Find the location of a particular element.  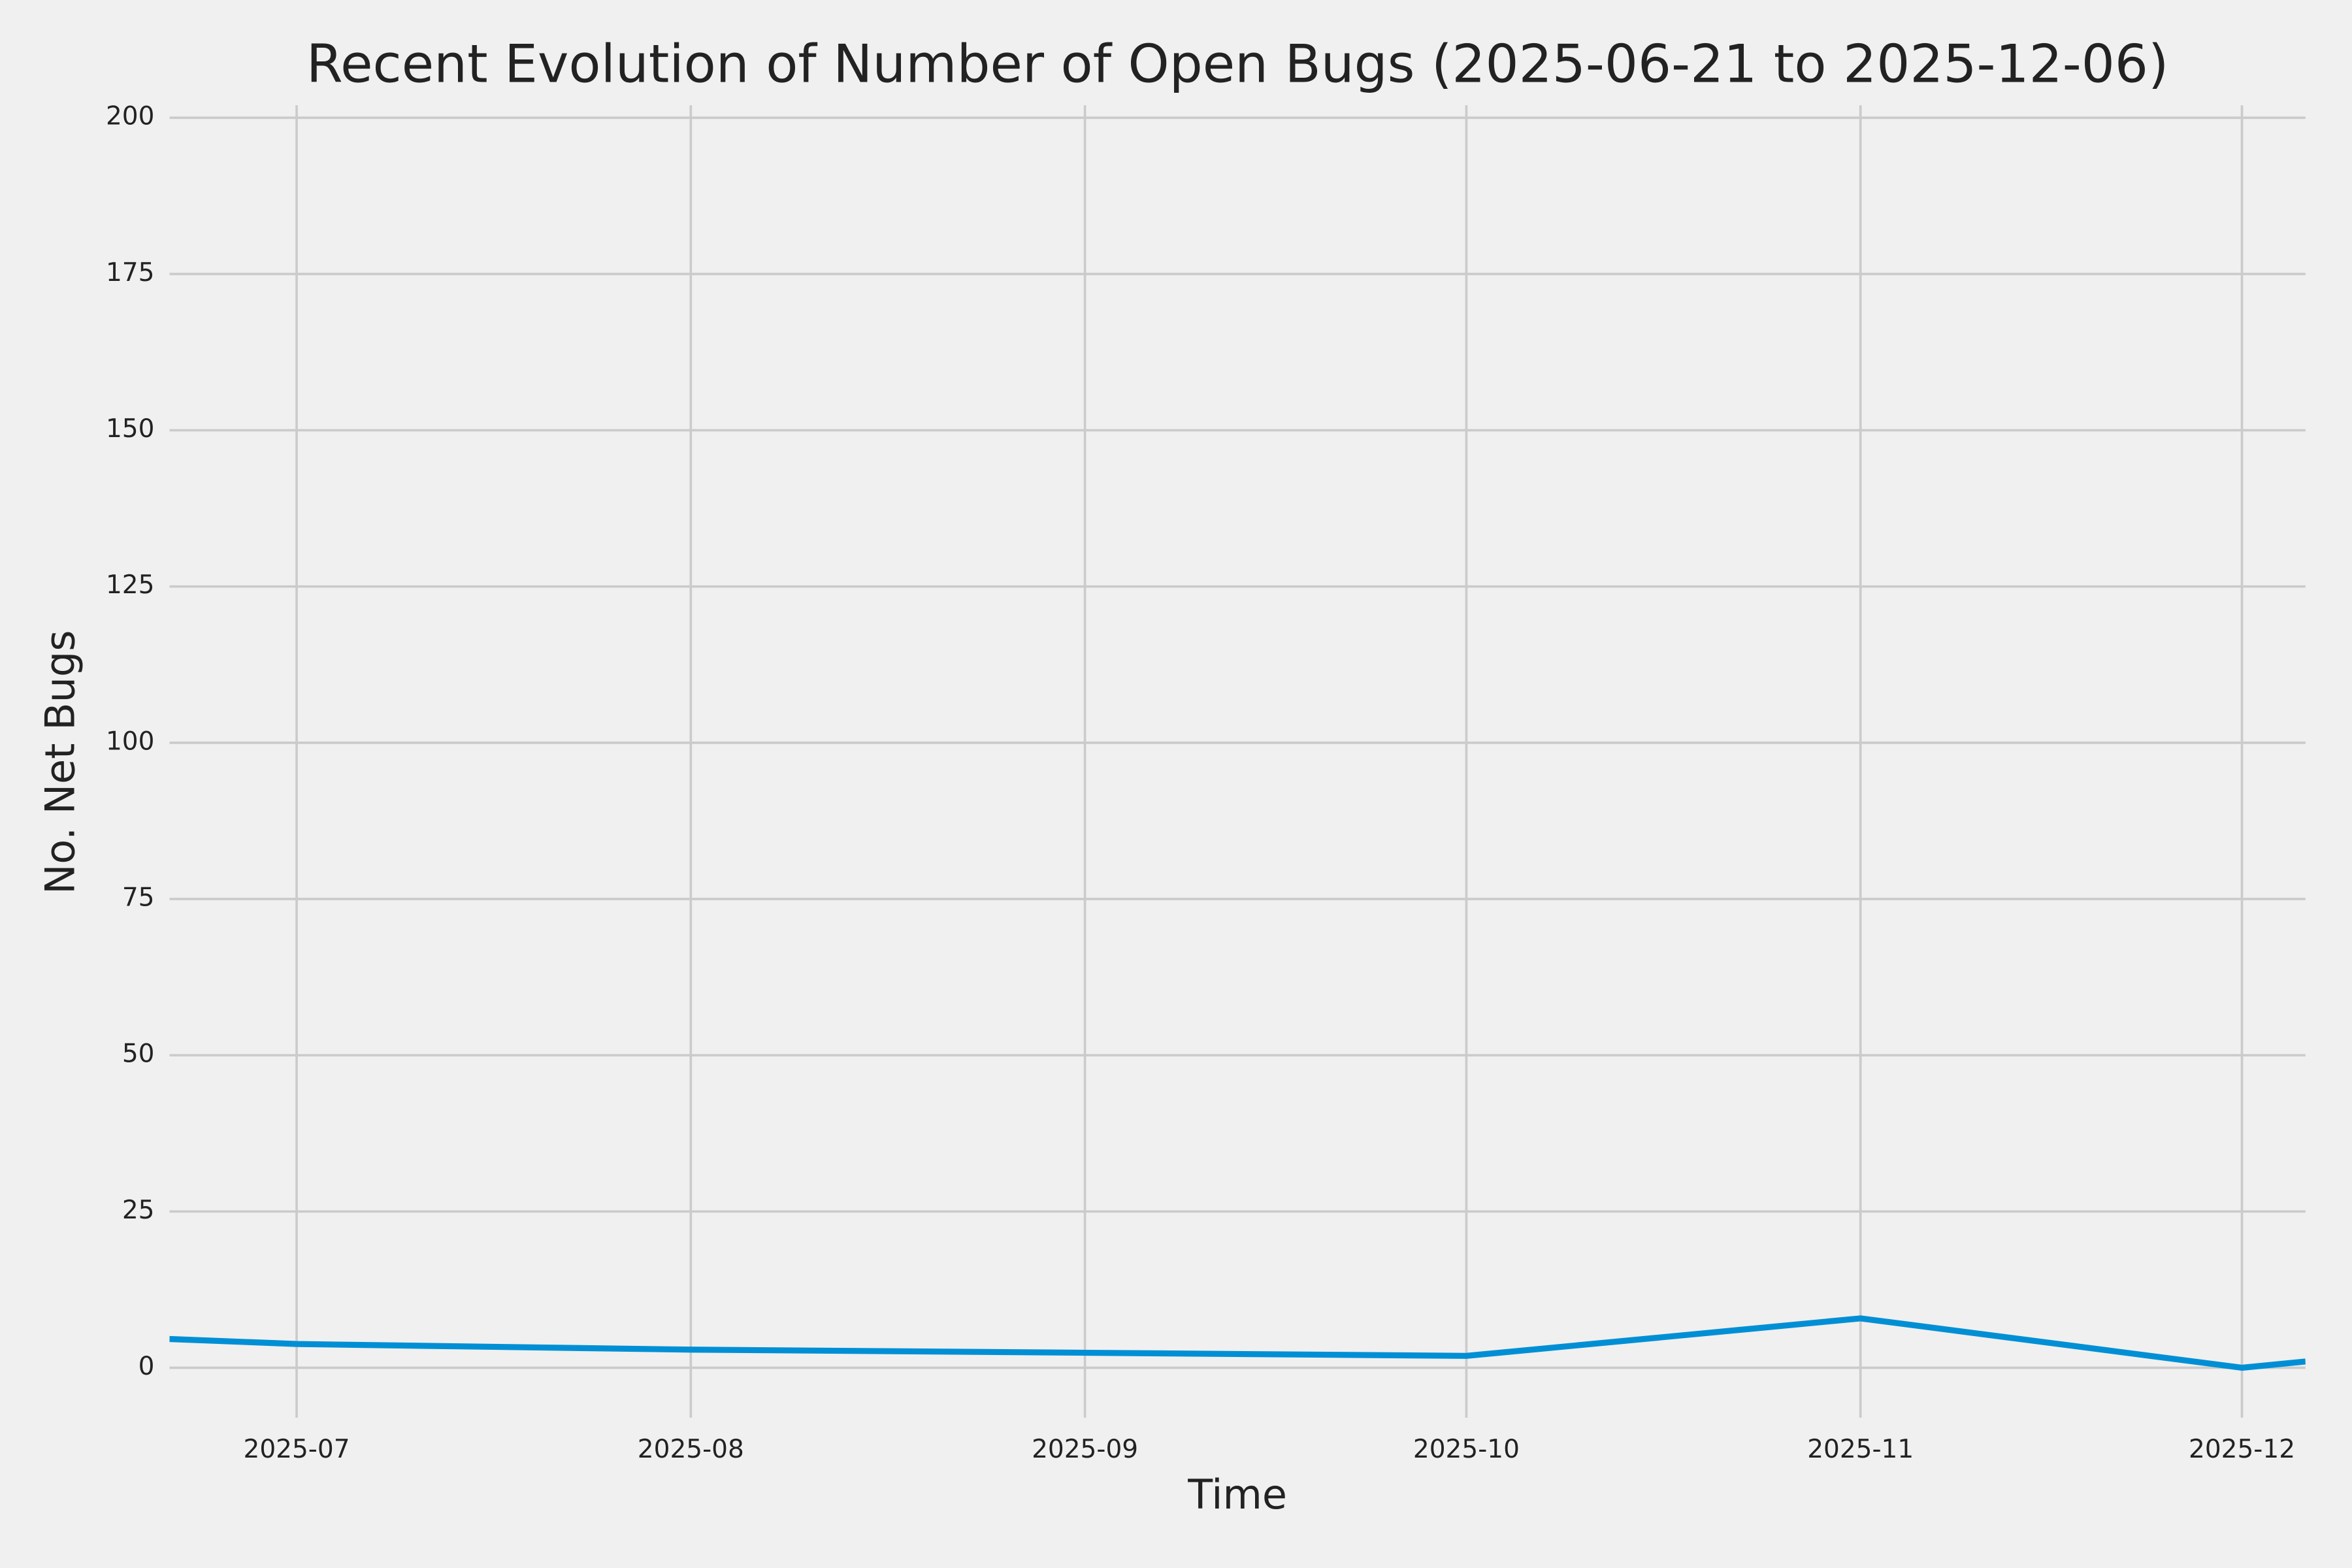

y-tick-label: 100 is located at coordinates (130, 741).